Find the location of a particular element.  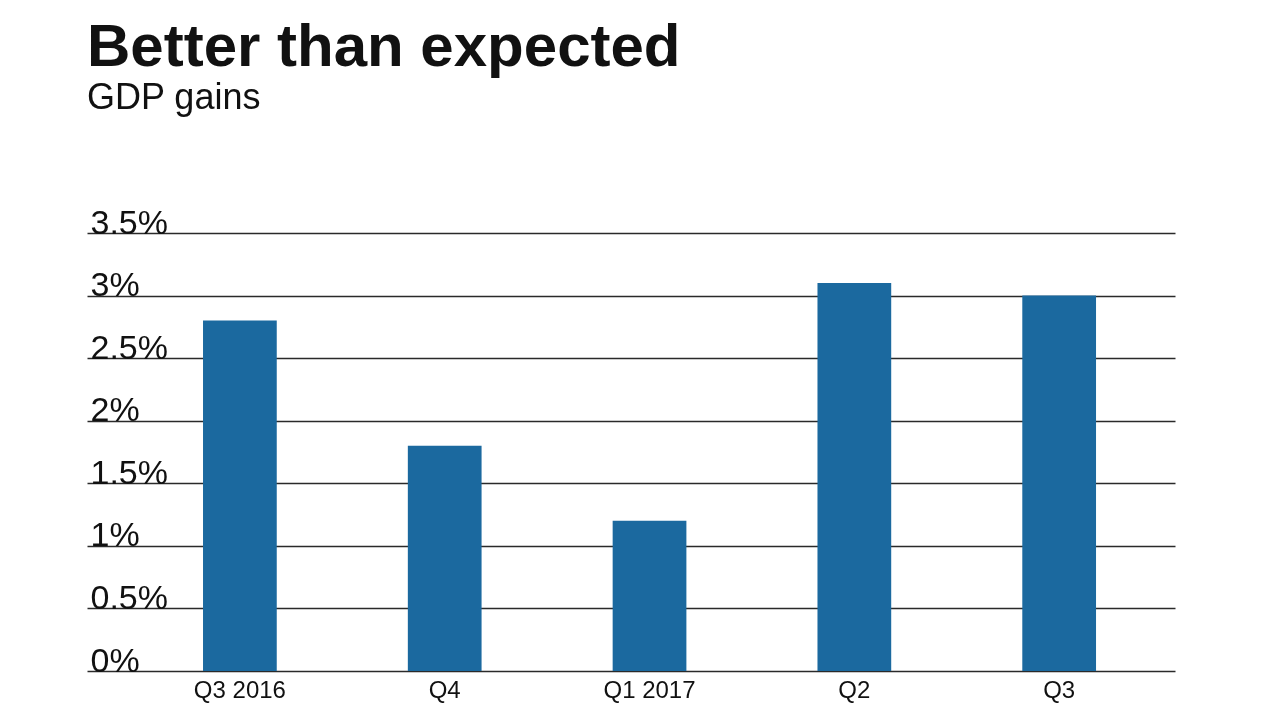

y-tick-label: 3% is located at coordinates (115, 284).